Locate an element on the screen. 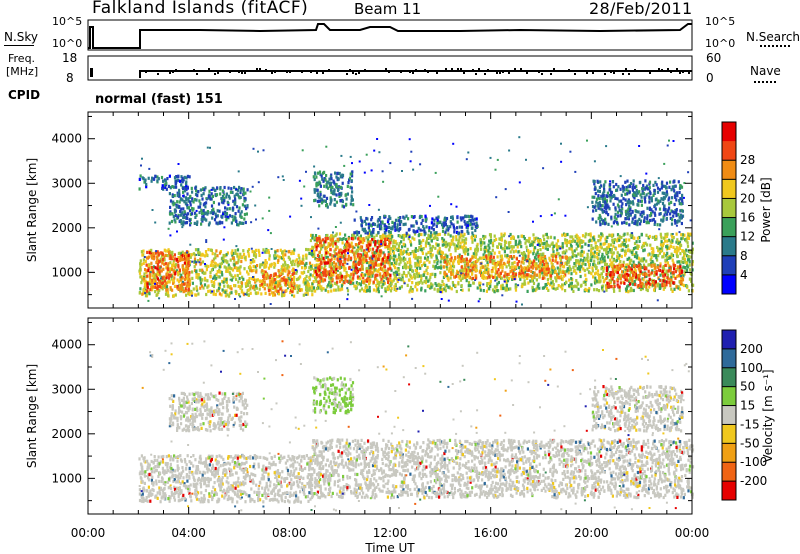 This screenshot has height=554, width=800. beam-title: Beam 11 is located at coordinates (388, 9).